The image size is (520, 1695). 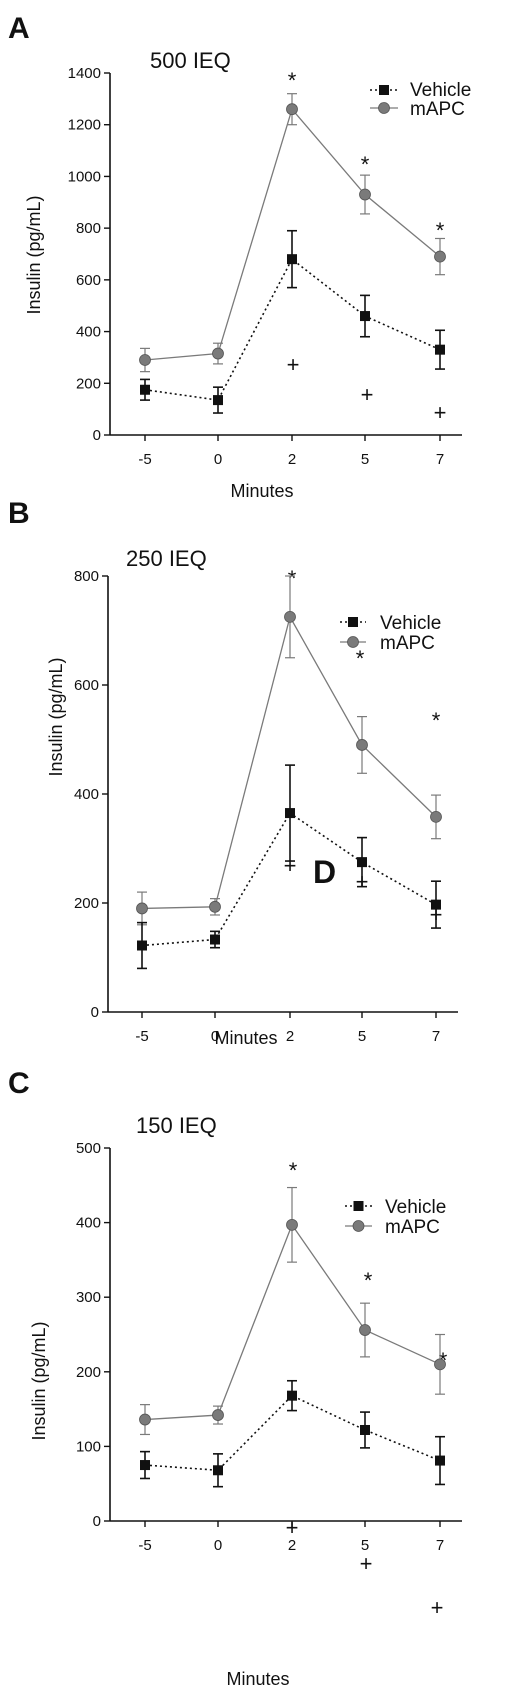 I want to click on y-tick-label: 500, so click(x=88, y=1148).